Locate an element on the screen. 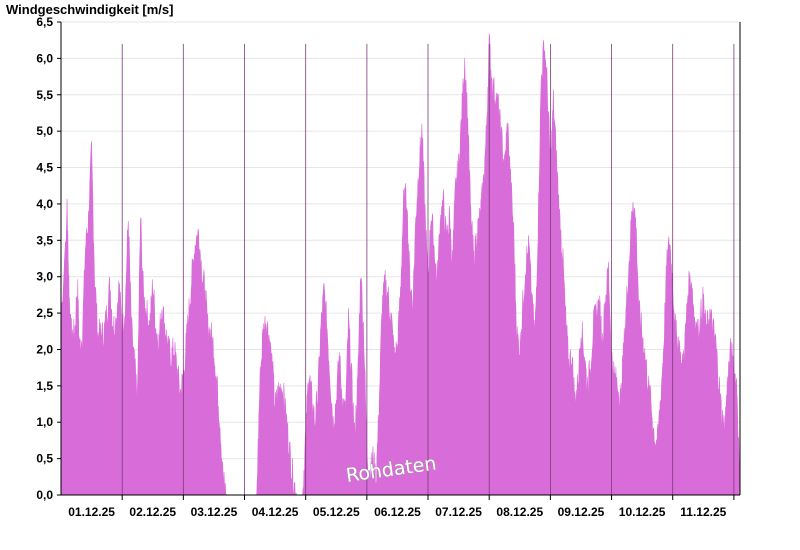  y-tick-label: 0,0 is located at coordinates (44, 495).